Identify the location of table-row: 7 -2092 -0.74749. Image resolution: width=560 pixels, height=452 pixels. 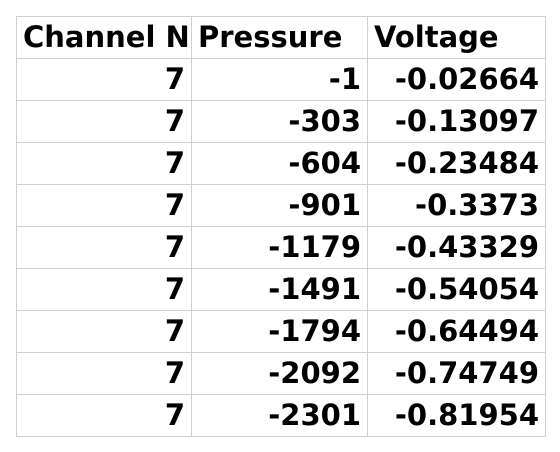
(281, 374).